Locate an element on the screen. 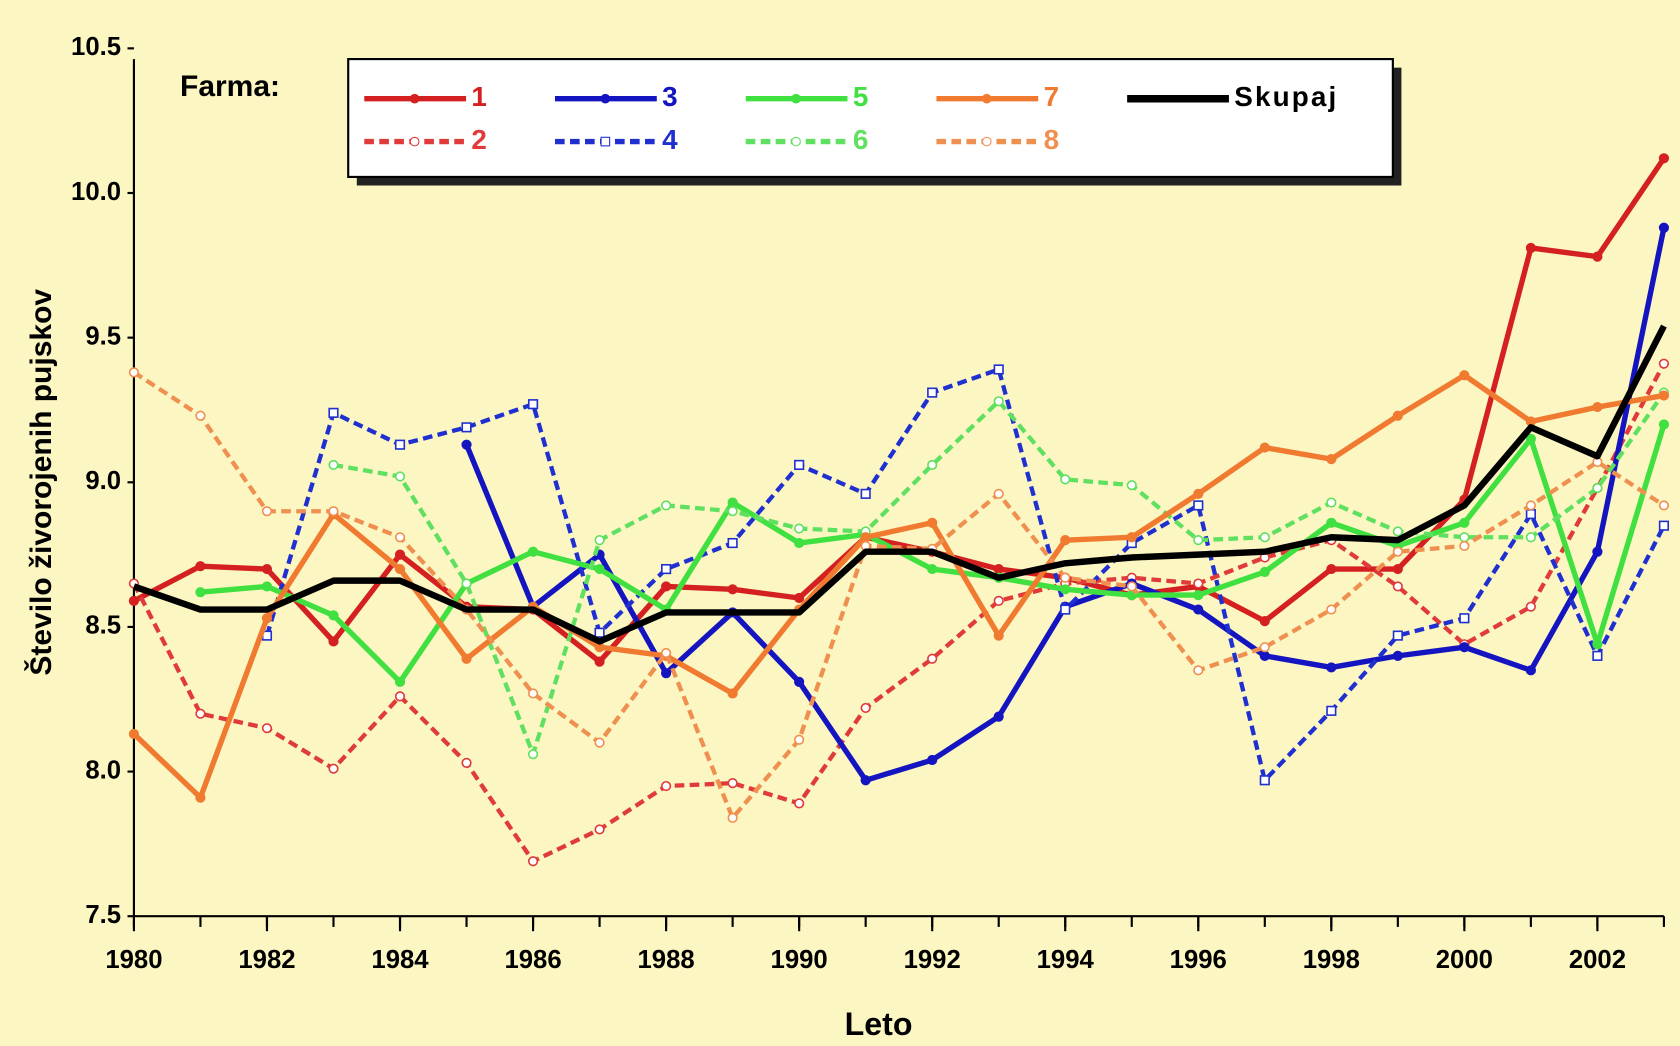 The image size is (1680, 1046). y-tick-label: 8.0 is located at coordinates (103, 770).